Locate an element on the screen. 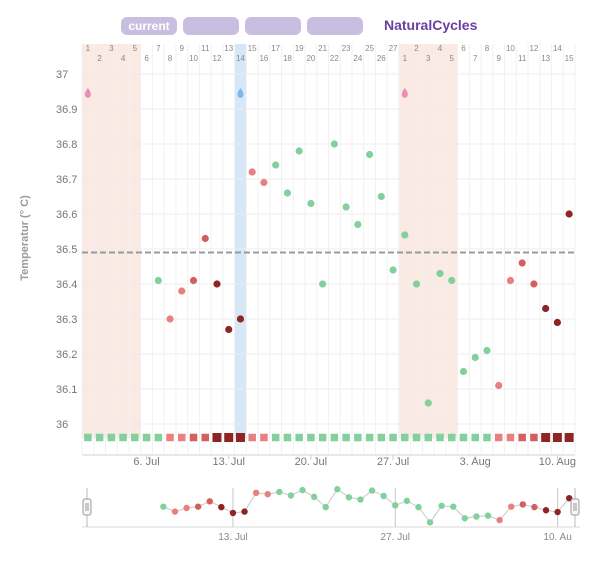  cycle-day-label: 22 is located at coordinates (334, 58).